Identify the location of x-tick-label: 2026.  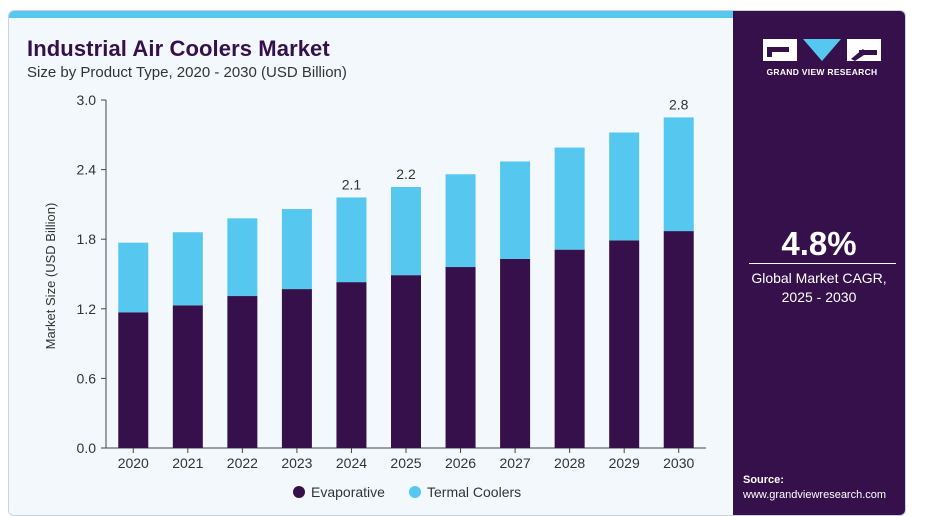
(460, 463).